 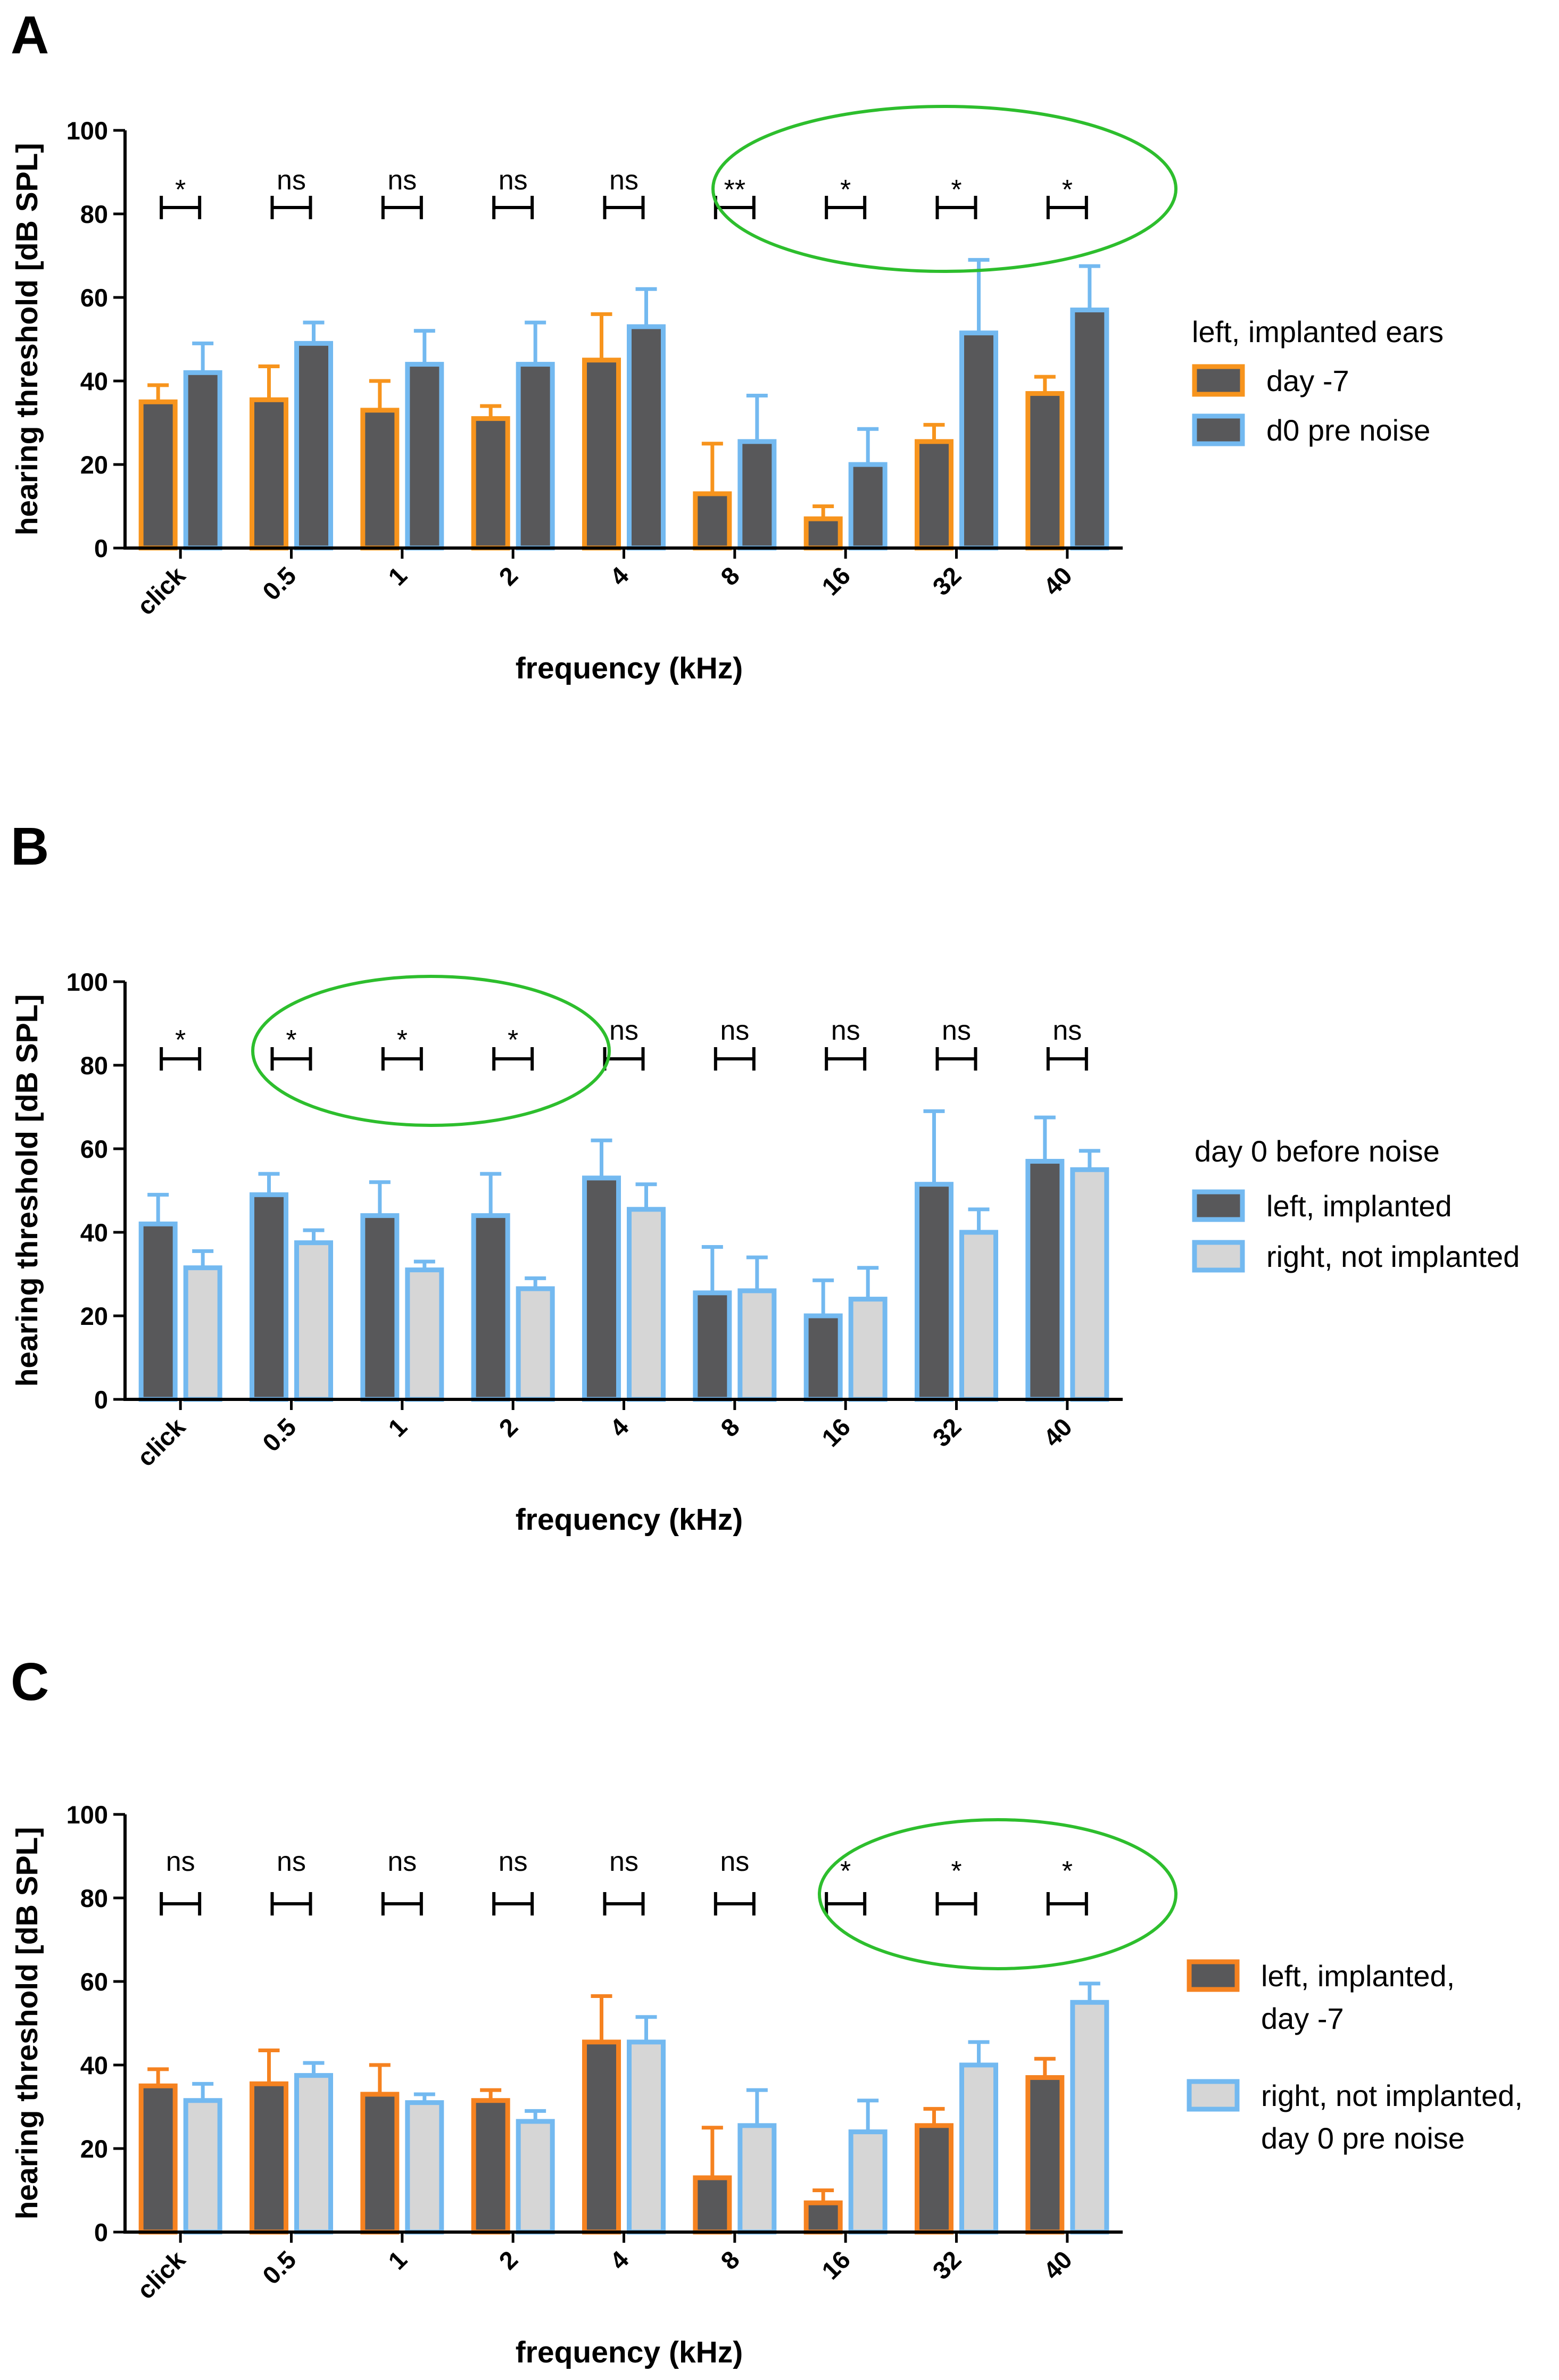 What do you see at coordinates (624, 404) in the screenshot?
I see `panel-a-bars` at bounding box center [624, 404].